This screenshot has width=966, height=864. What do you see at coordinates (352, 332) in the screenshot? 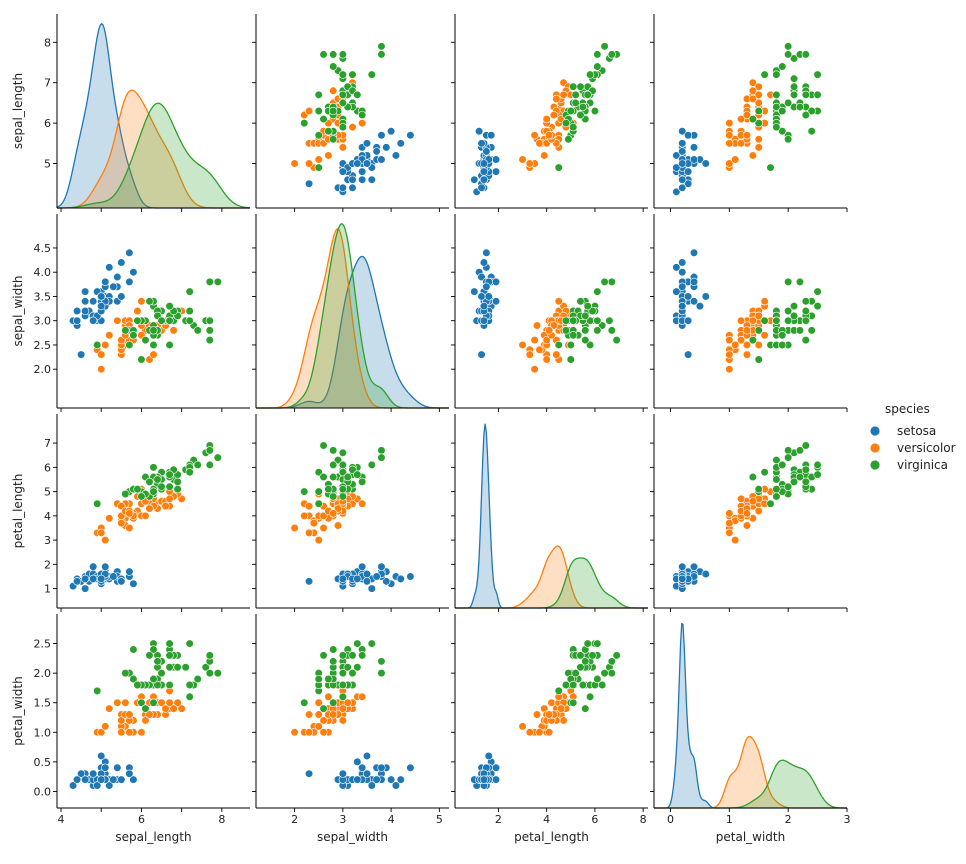
I see `kde-fill-setosa-sepal_width` at bounding box center [352, 332].